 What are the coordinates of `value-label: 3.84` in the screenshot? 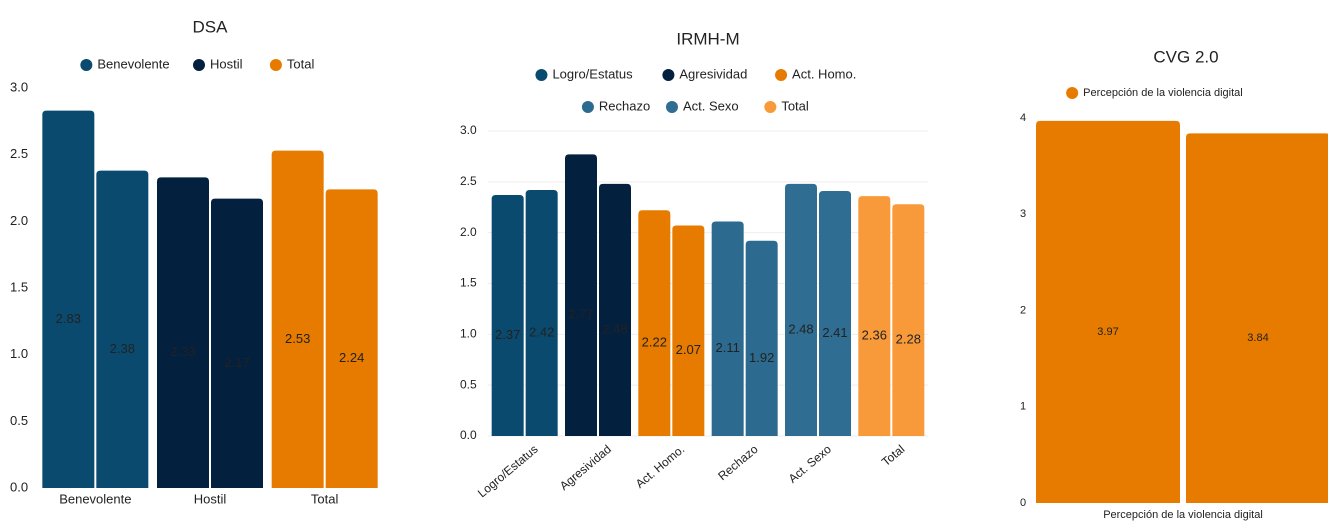 It's located at (1257, 338).